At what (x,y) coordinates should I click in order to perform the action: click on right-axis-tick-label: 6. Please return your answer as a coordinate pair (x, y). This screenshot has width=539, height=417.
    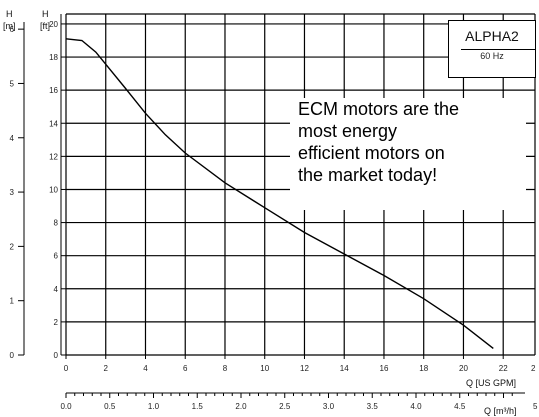
    Looking at the image, I should click on (56, 256).